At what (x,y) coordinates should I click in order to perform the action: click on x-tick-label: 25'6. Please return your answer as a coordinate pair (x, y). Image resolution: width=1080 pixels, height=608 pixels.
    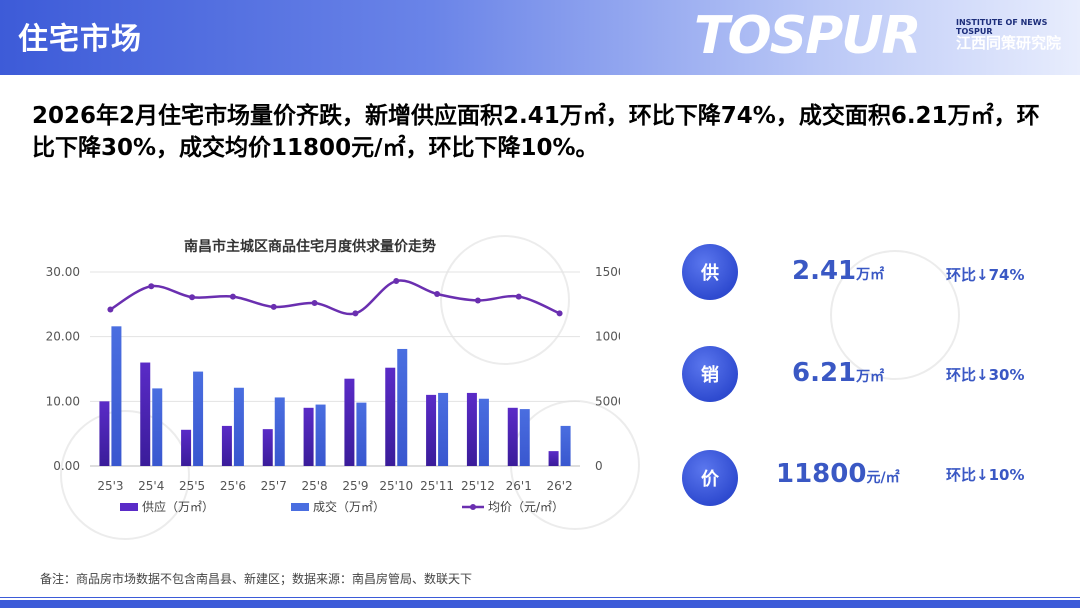
    Looking at the image, I should click on (233, 486).